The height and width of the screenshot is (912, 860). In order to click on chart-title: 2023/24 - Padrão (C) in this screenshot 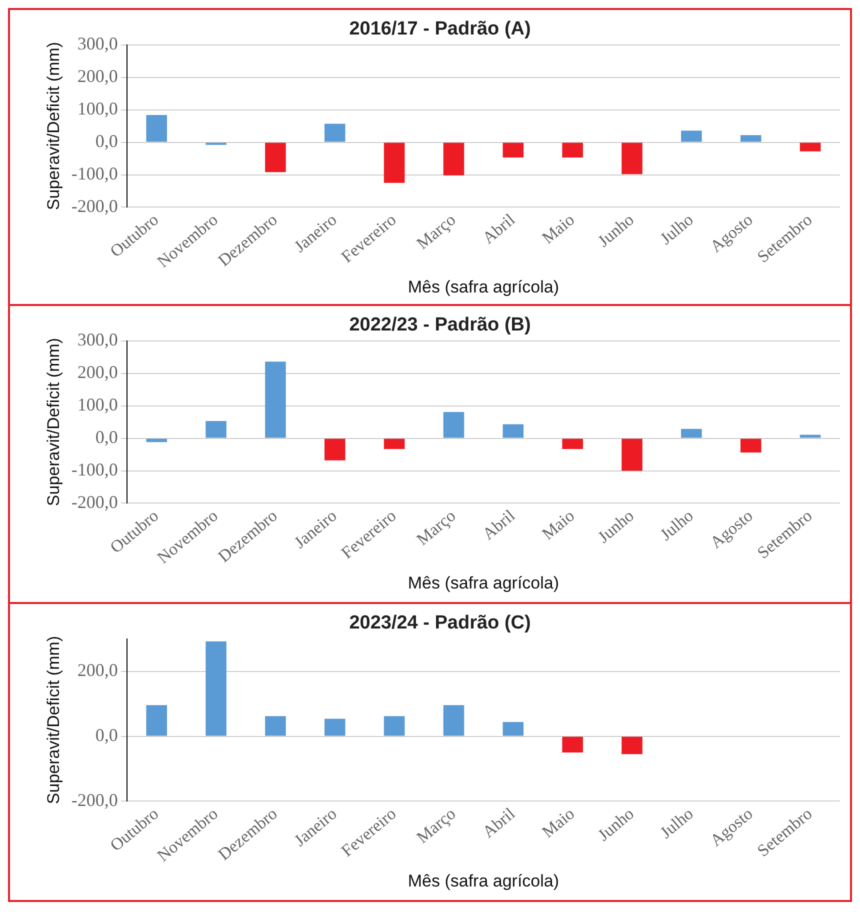, I will do `click(440, 623)`.